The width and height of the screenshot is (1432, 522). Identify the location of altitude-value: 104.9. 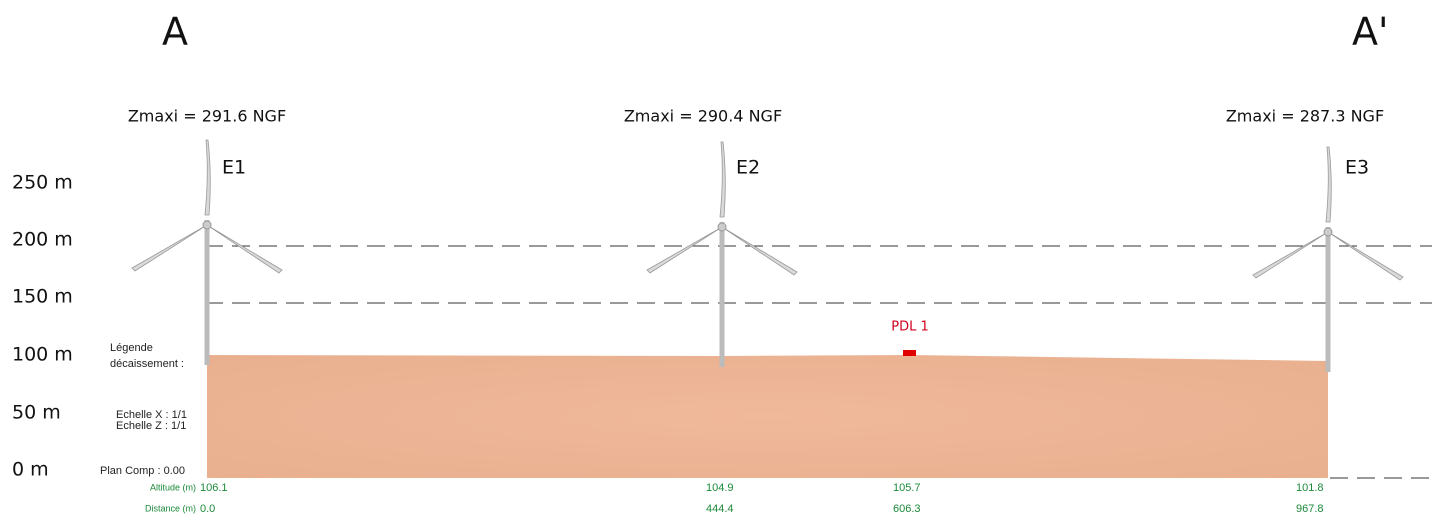
(720, 488).